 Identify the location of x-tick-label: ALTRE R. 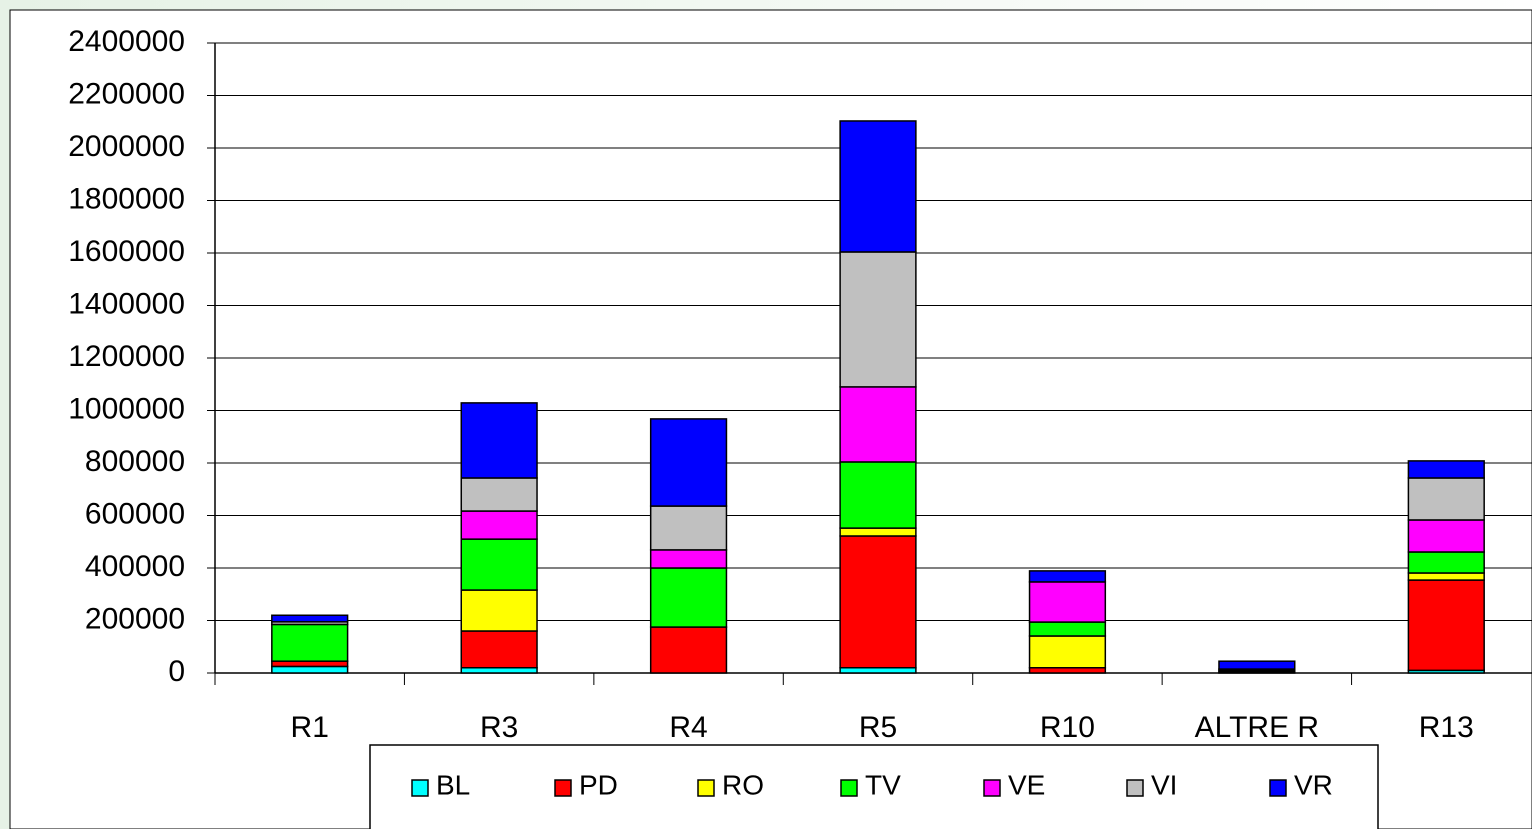
(1257, 727).